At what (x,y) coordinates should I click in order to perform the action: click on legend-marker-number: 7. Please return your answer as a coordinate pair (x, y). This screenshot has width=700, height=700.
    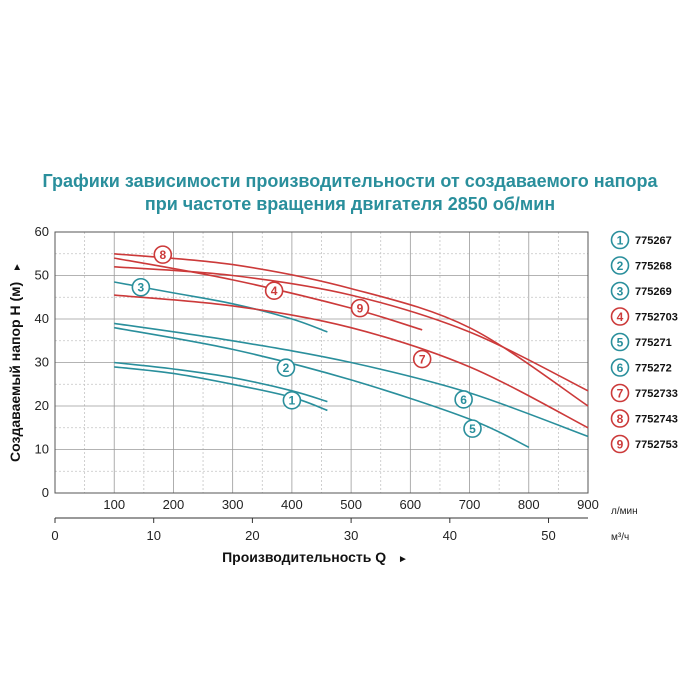
    Looking at the image, I should click on (620, 393).